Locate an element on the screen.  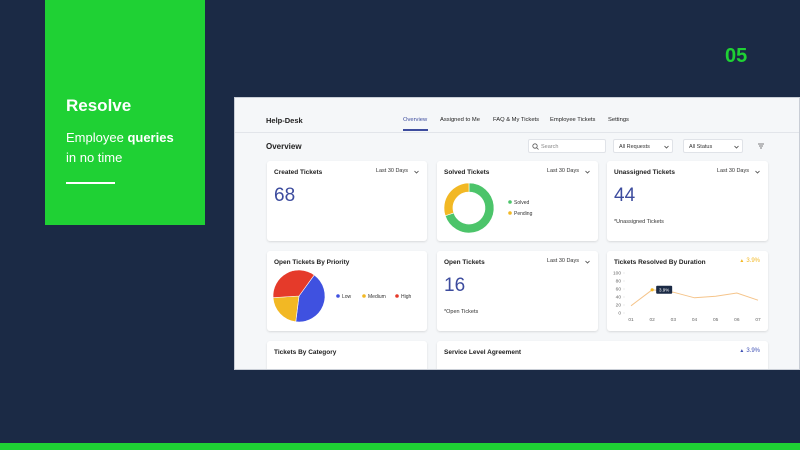
card: Created Tickets Last 30 Days 68 is located at coordinates (347, 201).